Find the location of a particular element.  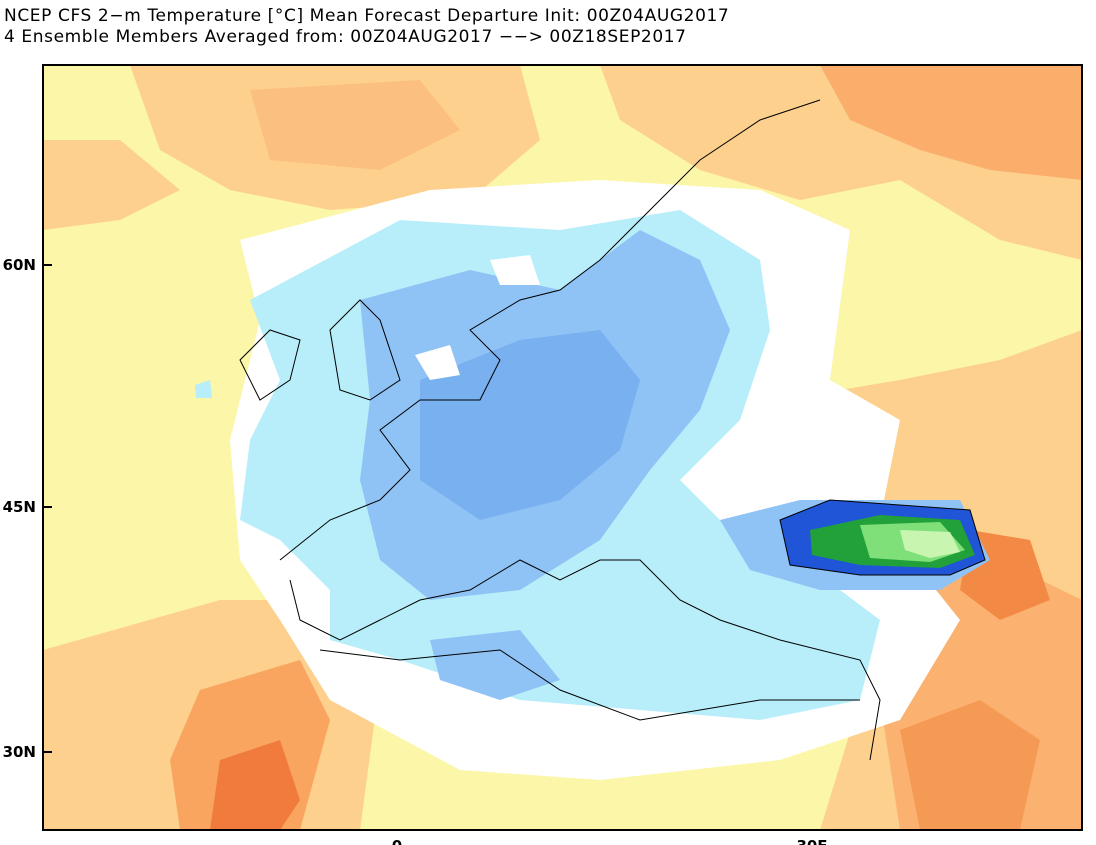

lat-label: 30N is located at coordinates (19, 752).